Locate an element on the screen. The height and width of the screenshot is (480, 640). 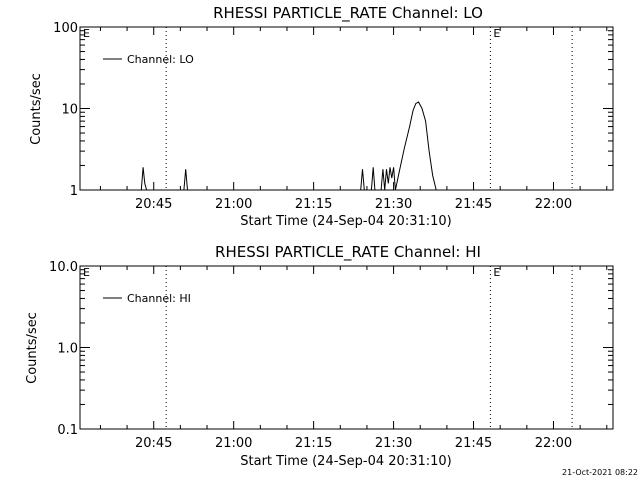
y-tick-label: 0.1 is located at coordinates (67, 430).